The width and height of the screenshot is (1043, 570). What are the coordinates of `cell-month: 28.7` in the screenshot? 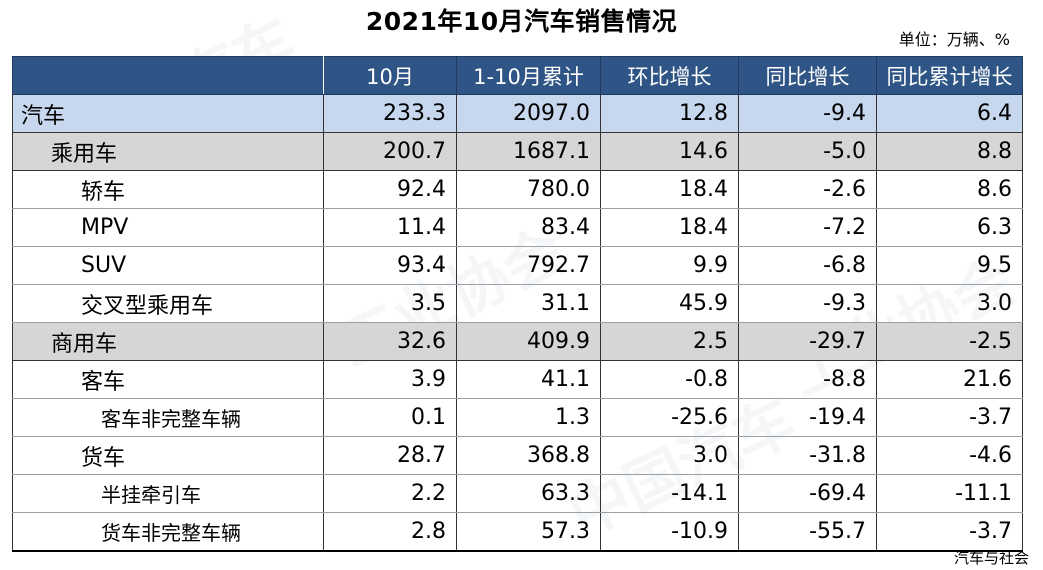 It's located at (390, 455).